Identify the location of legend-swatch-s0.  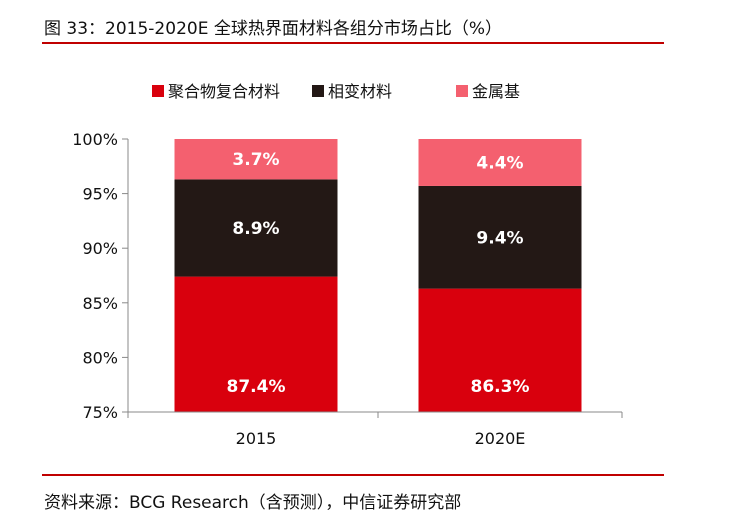
(158, 91).